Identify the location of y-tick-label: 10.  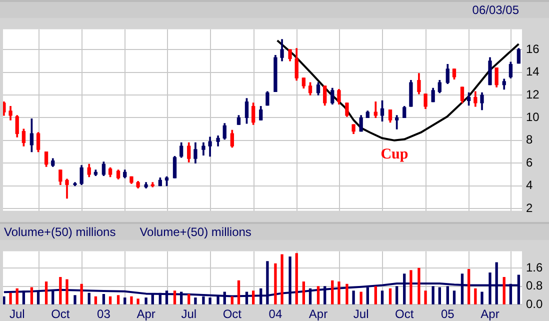
(533, 117).